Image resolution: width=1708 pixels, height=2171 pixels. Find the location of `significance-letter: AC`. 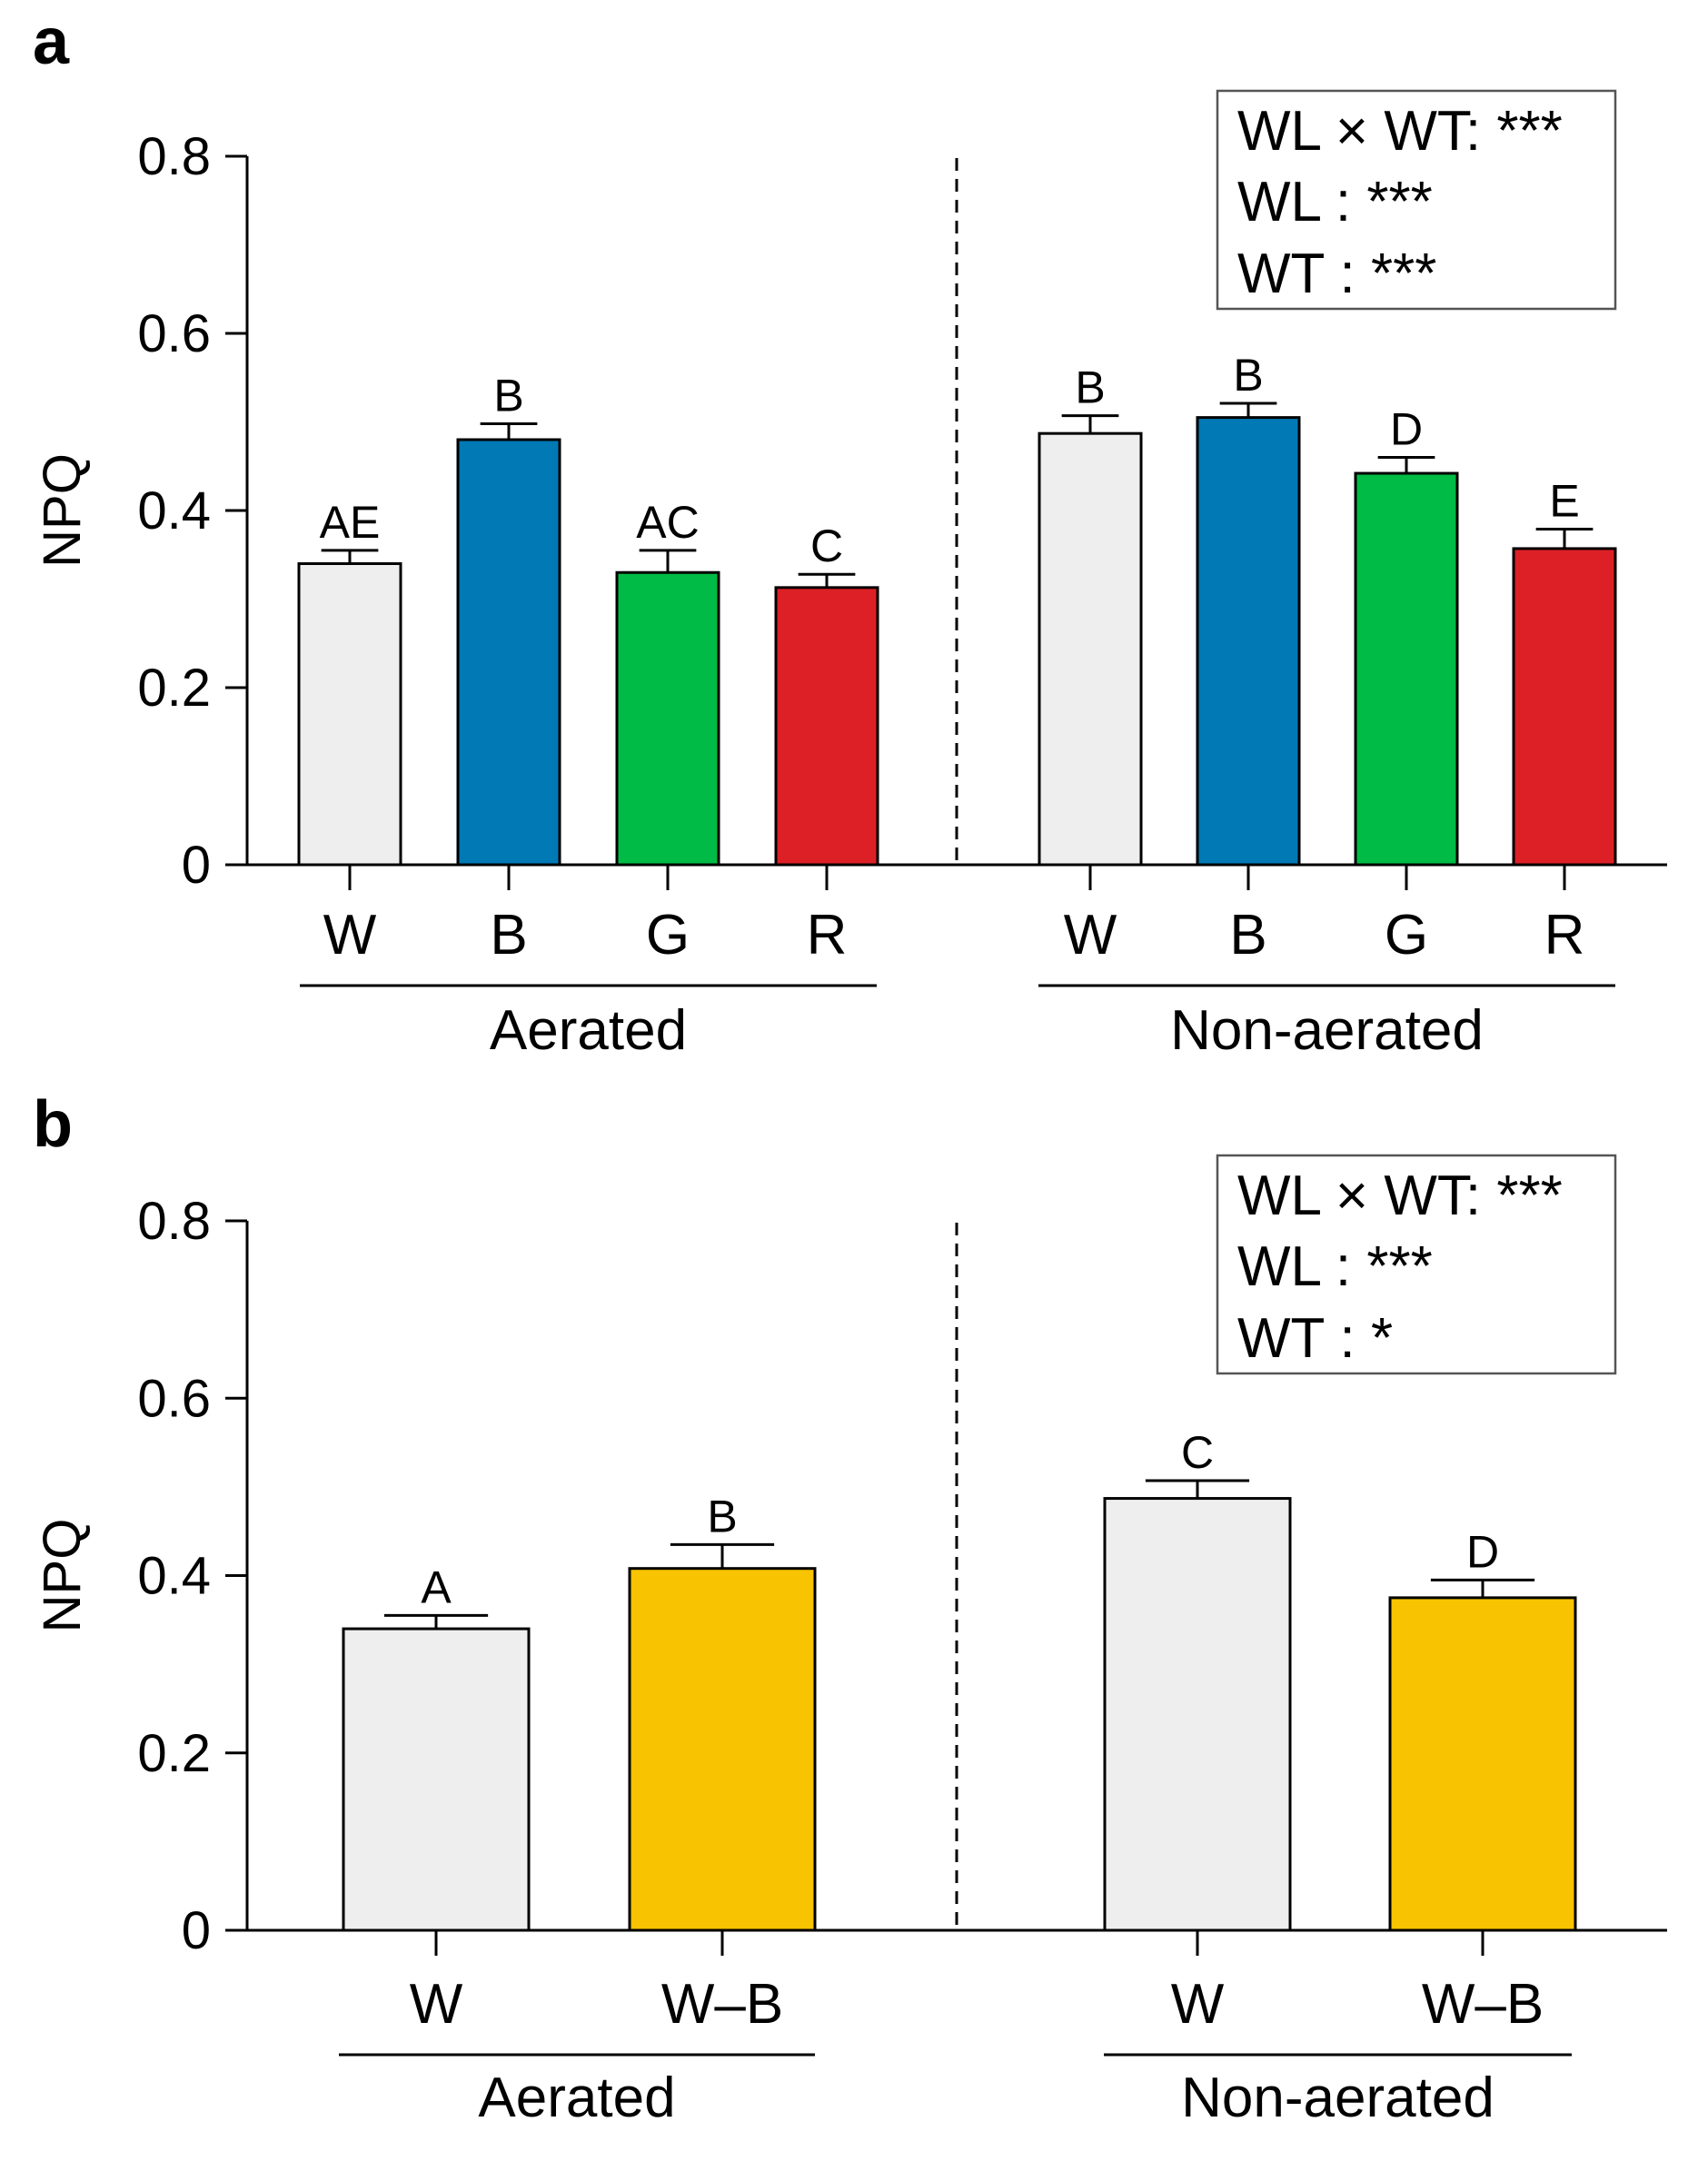

significance-letter: AC is located at coordinates (667, 522).